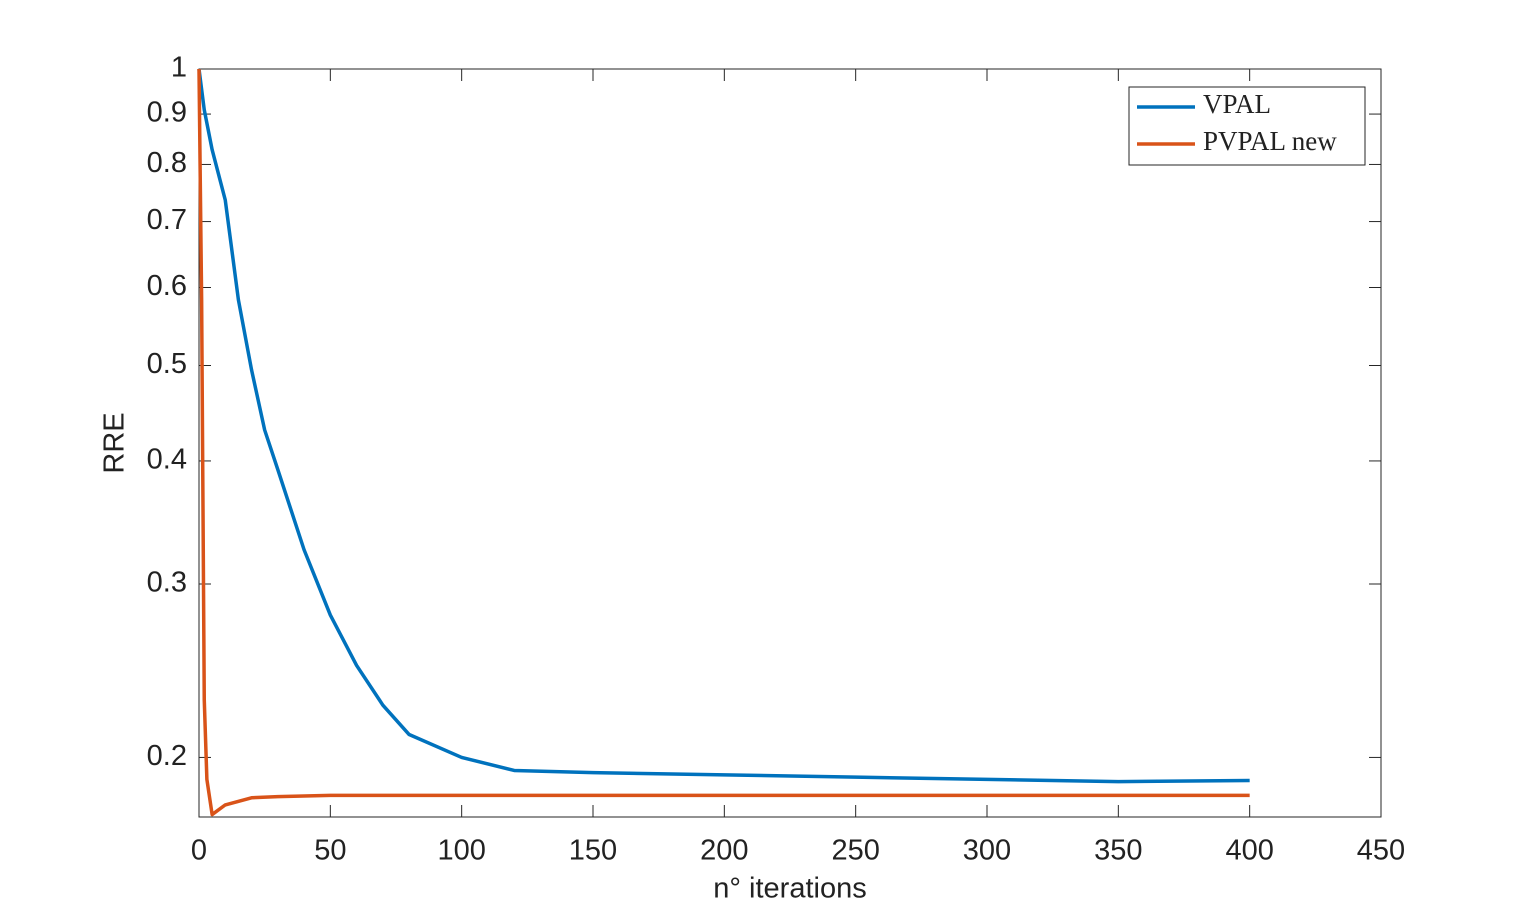 Image resolution: width=1527 pixels, height=924 pixels. I want to click on x-tick-label: 350, so click(1118, 851).